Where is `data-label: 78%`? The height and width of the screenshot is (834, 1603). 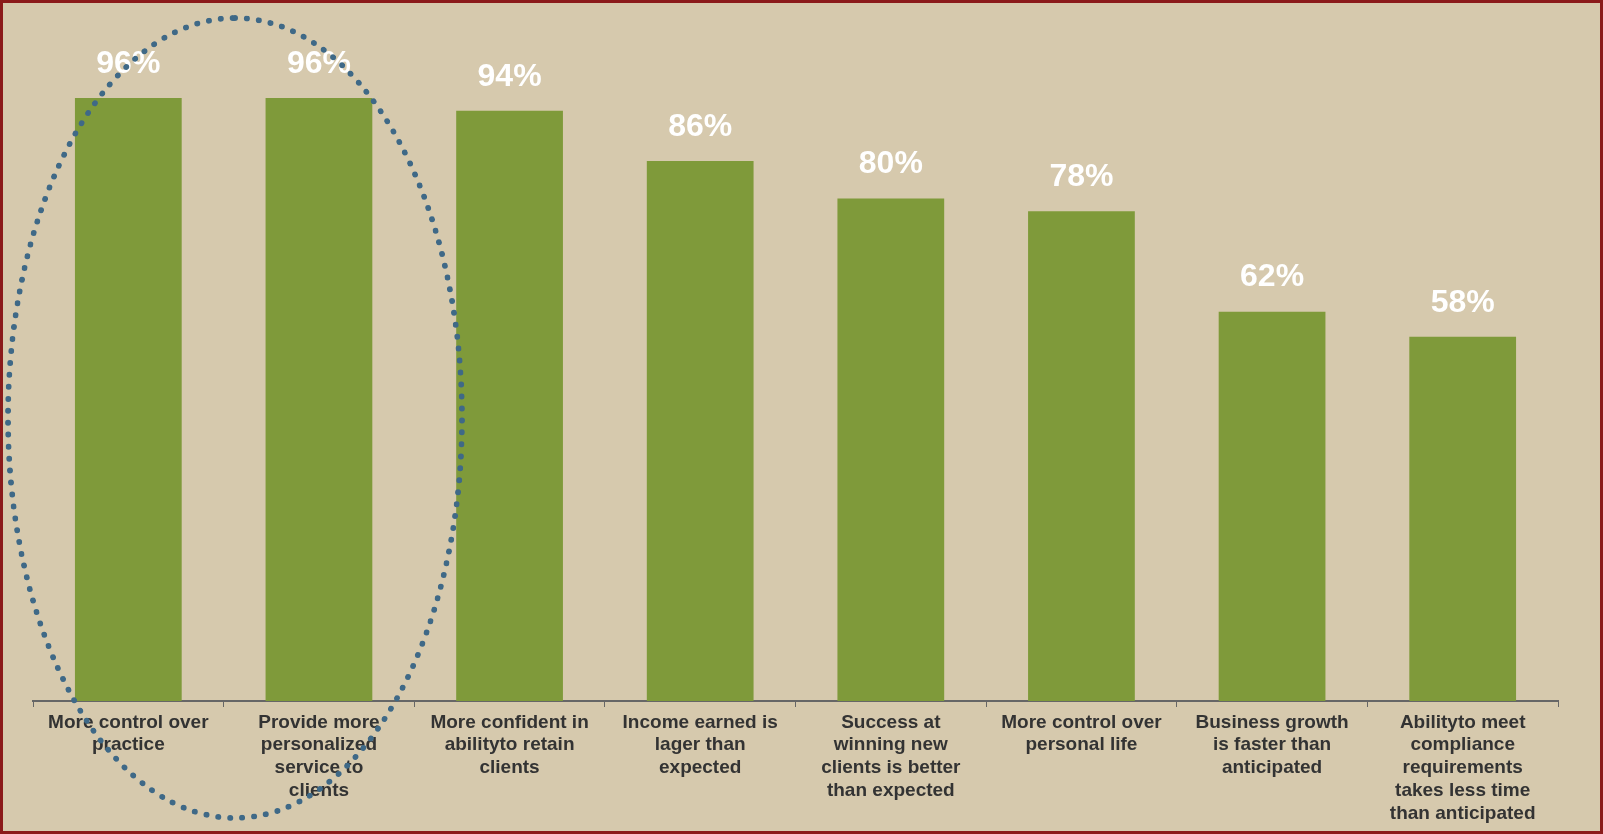 data-label: 78% is located at coordinates (1081, 174).